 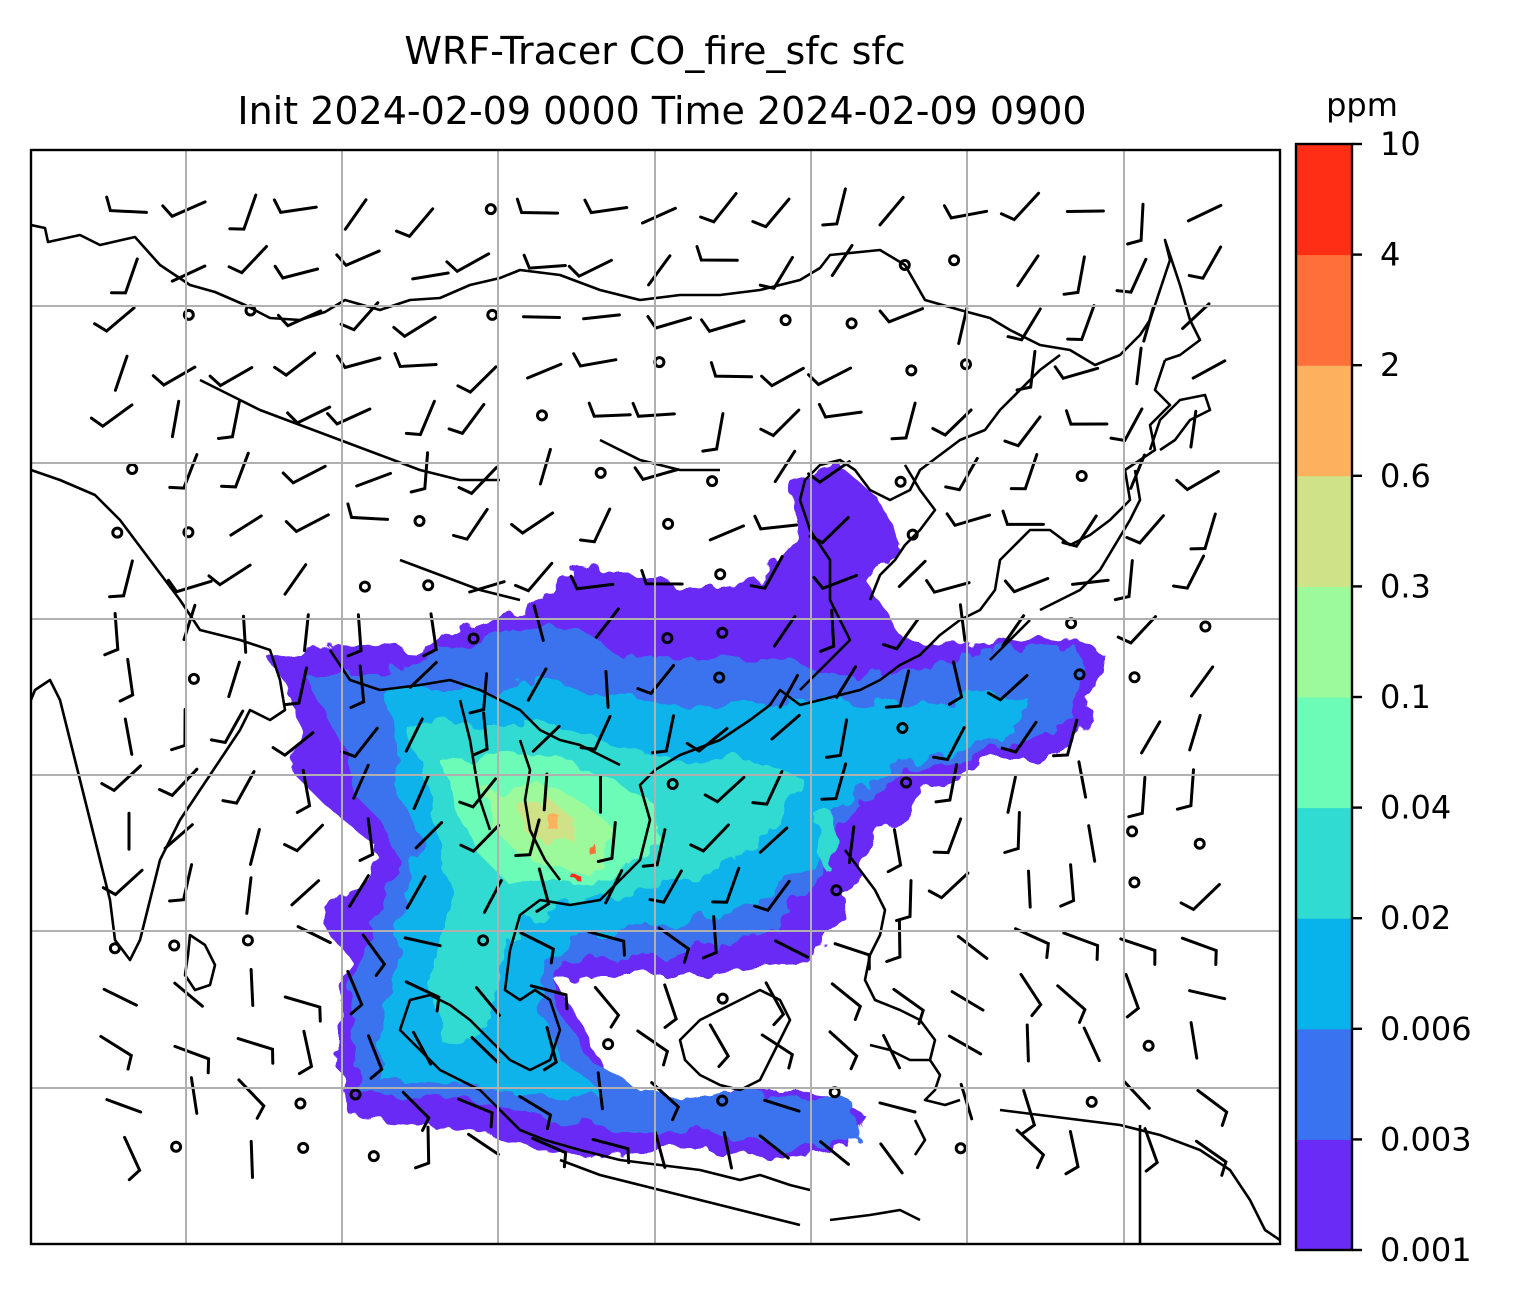 What do you see at coordinates (1426, 1250) in the screenshot?
I see `colorbar-tick-label: 0.001` at bounding box center [1426, 1250].